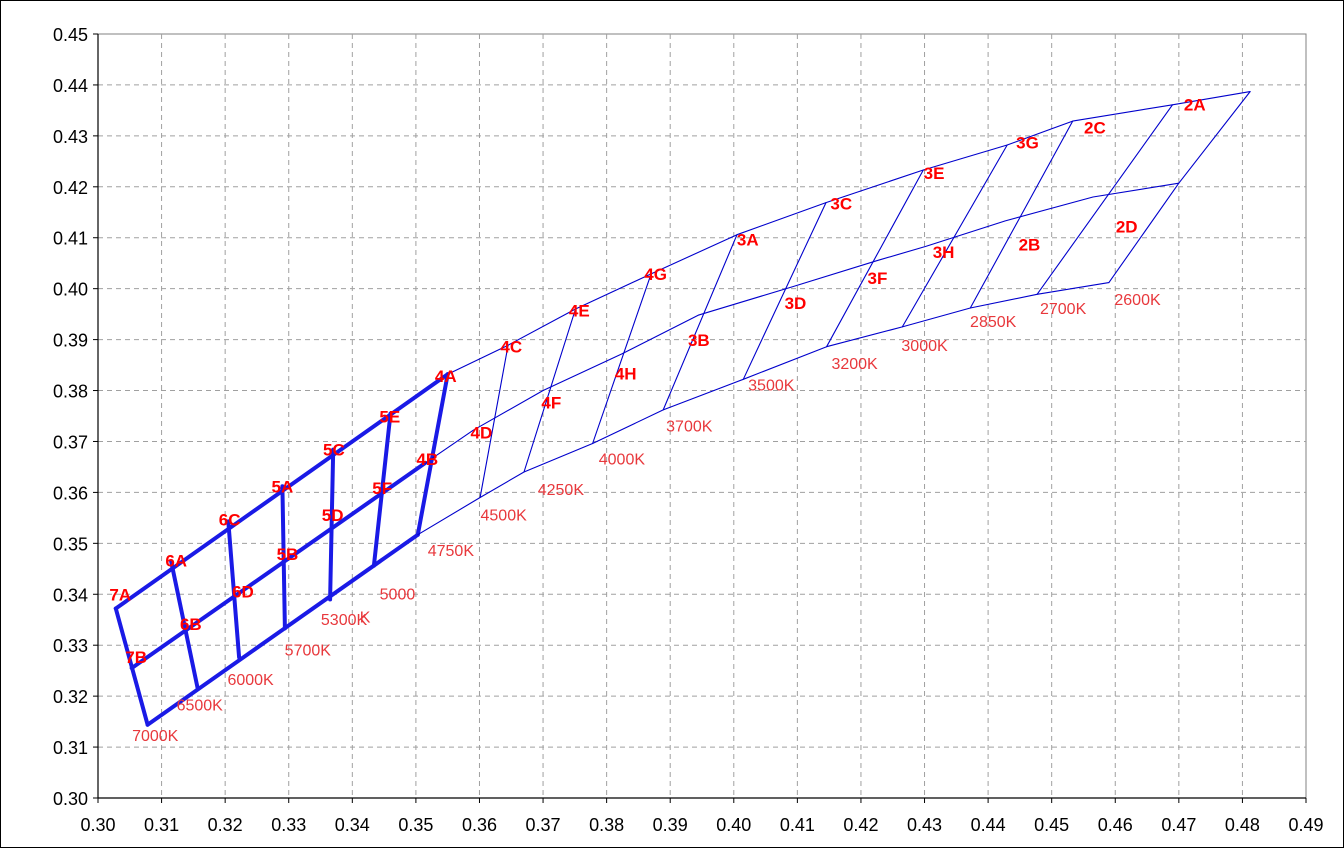 This screenshot has height=848, width=1344. What do you see at coordinates (70, 544) in the screenshot?
I see `y-tick-label: 0.35` at bounding box center [70, 544].